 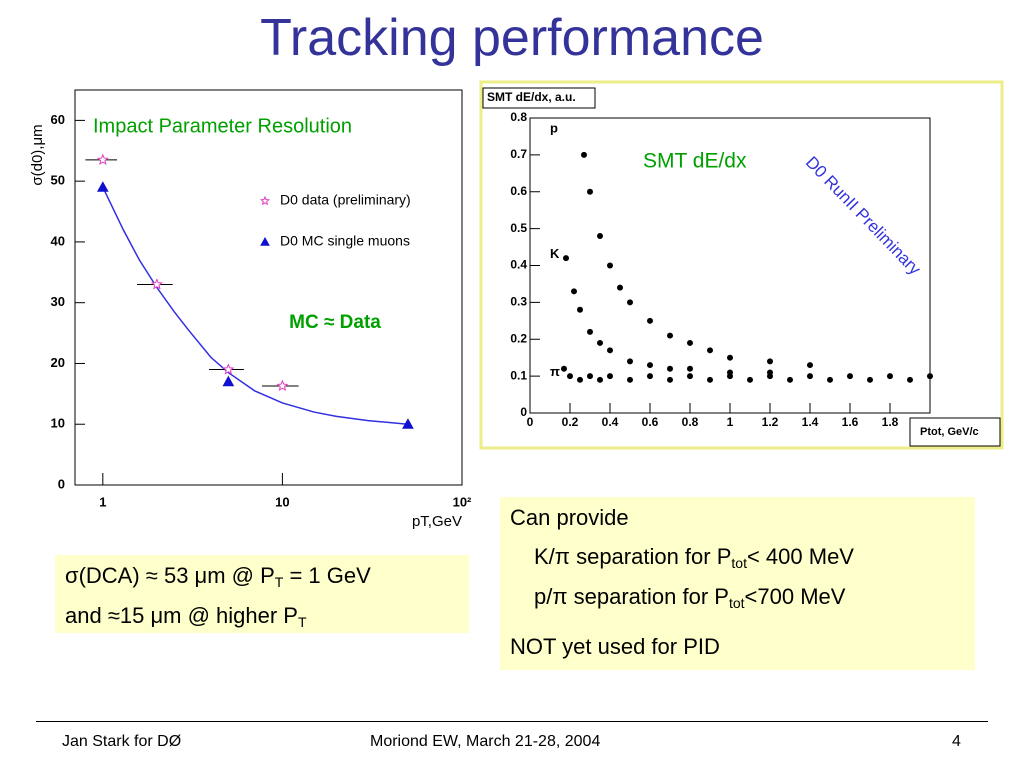 What do you see at coordinates (518, 302) in the screenshot?
I see `y-tick-label: 0.3` at bounding box center [518, 302].